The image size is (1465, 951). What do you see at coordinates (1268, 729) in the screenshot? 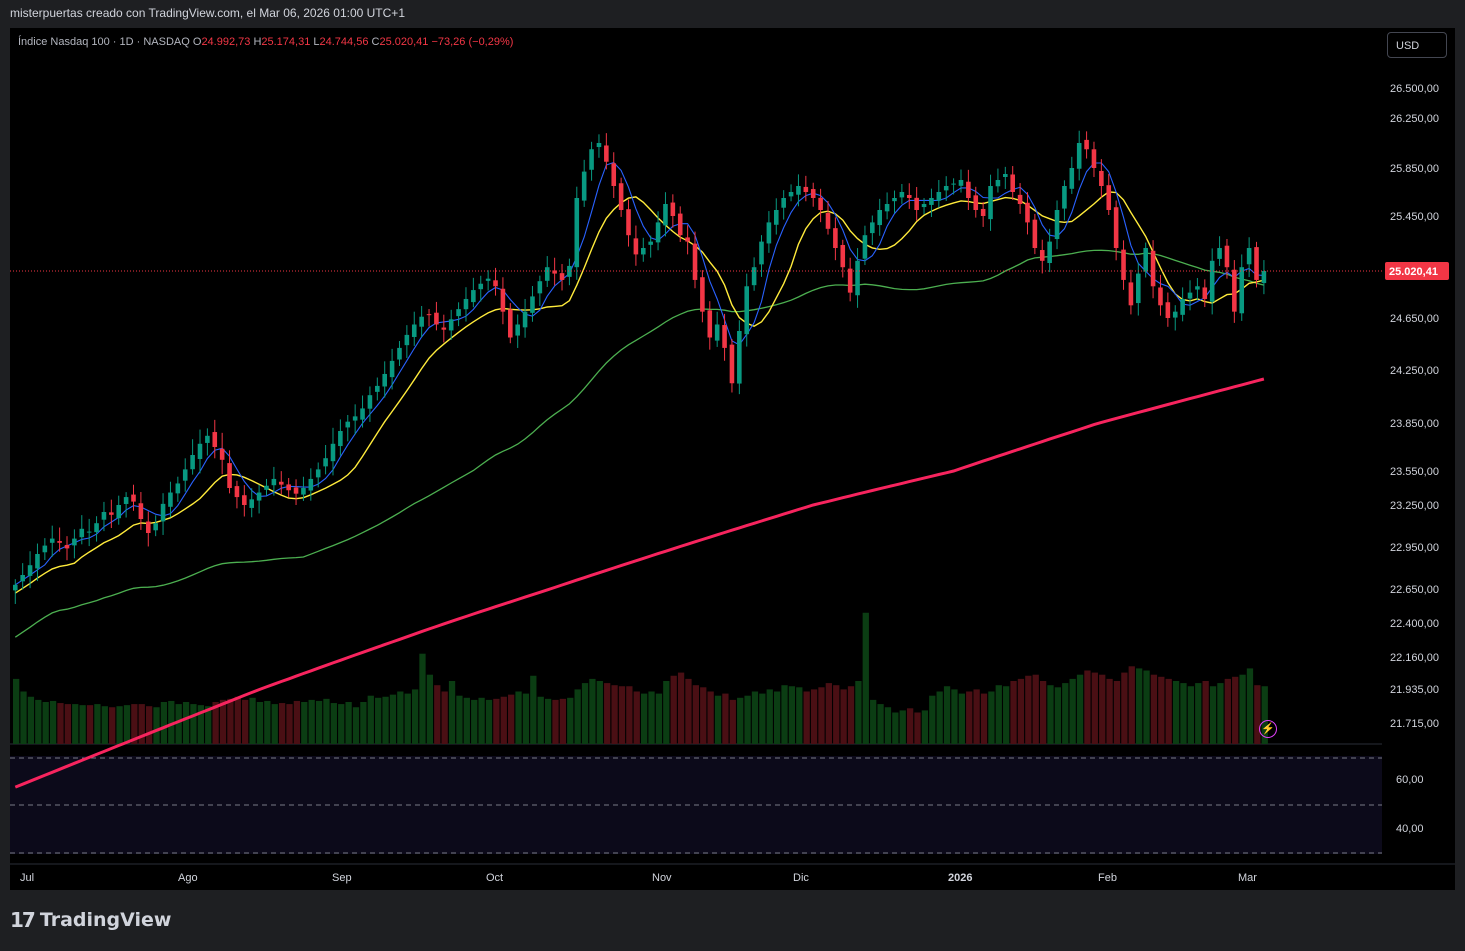
I see `lightning-icon: ⚡` at bounding box center [1268, 729].